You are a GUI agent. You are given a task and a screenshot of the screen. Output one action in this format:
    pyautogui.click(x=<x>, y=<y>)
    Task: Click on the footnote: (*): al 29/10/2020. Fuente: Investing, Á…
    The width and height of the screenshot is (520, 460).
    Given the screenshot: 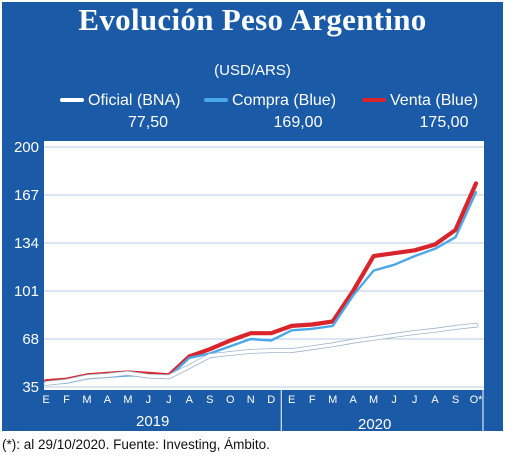 What is the action you would take?
    pyautogui.click(x=136, y=444)
    